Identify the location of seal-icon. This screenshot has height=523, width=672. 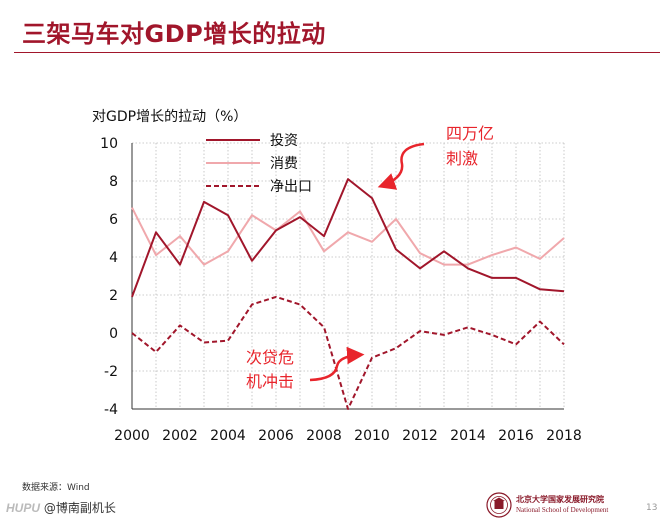
(499, 505).